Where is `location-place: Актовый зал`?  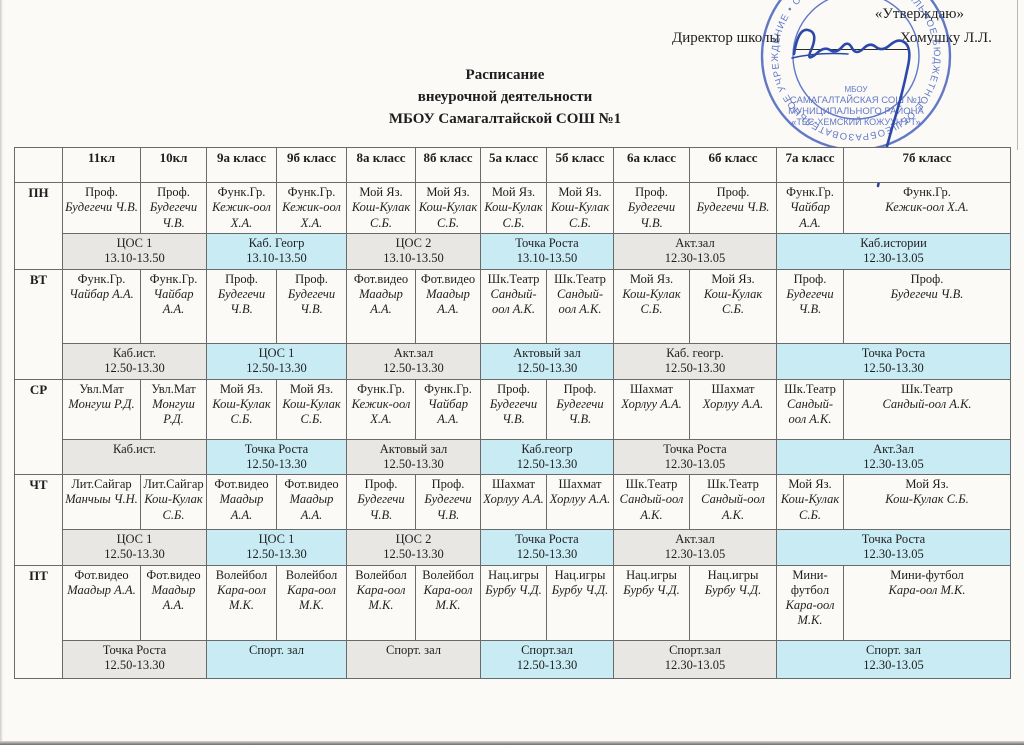
location-place: Актовый зал is located at coordinates (547, 352).